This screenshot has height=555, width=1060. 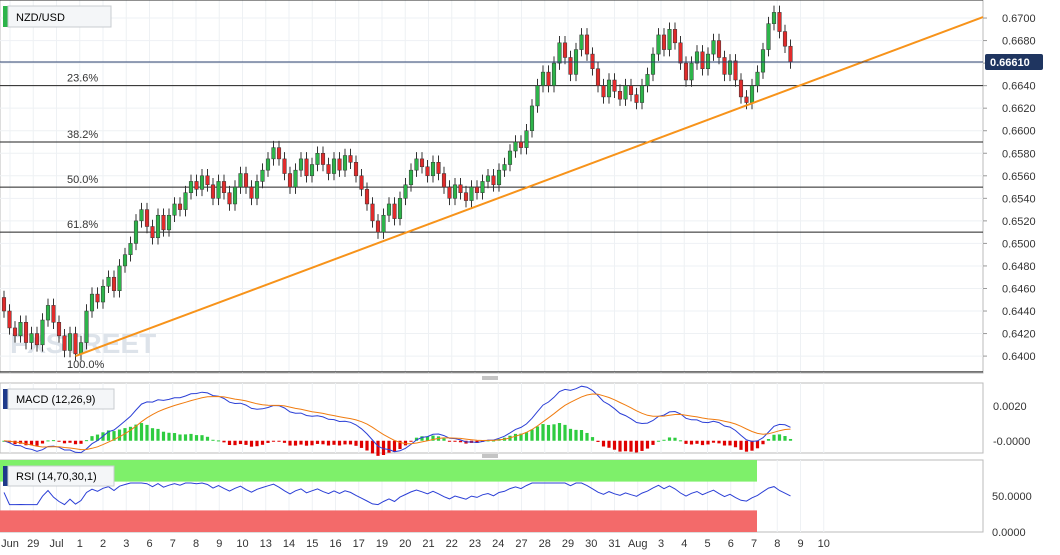 I want to click on time-tick-label: 2, so click(x=103, y=544).